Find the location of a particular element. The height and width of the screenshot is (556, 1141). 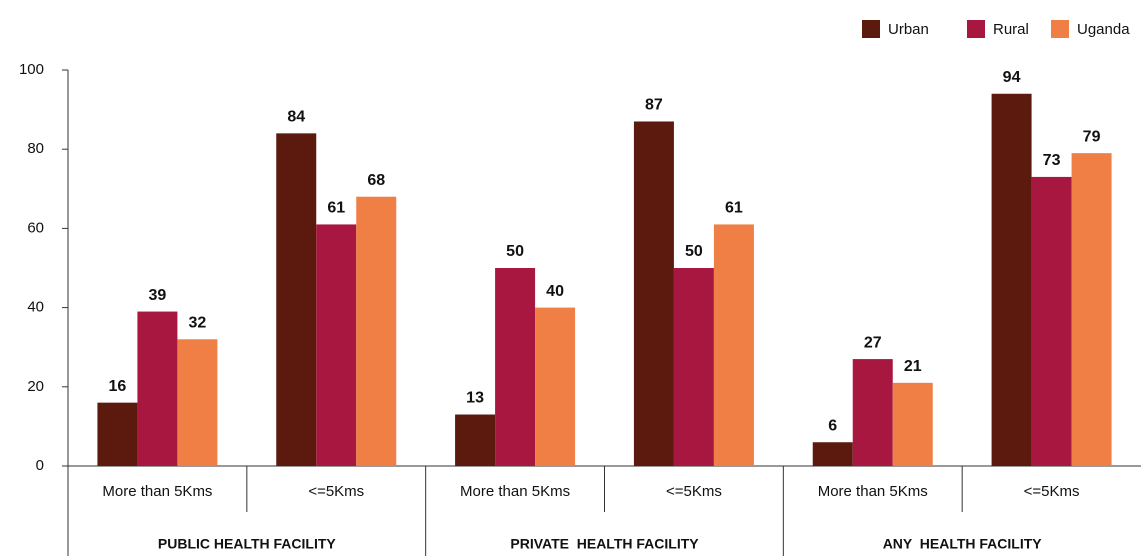

value-label: 73 is located at coordinates (1052, 160).